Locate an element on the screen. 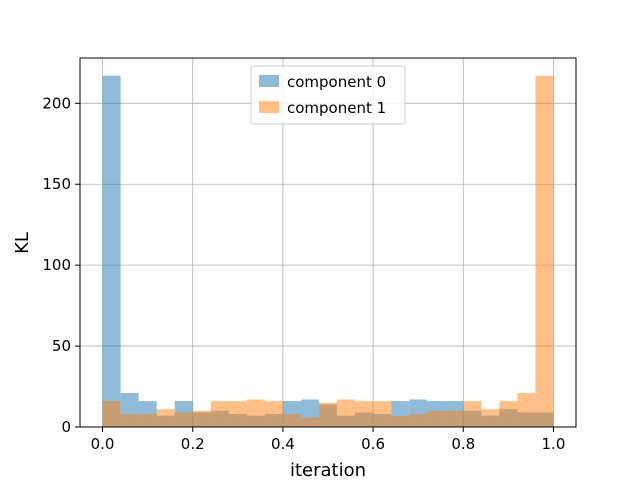  x-tick-label: 0.6 is located at coordinates (373, 444).